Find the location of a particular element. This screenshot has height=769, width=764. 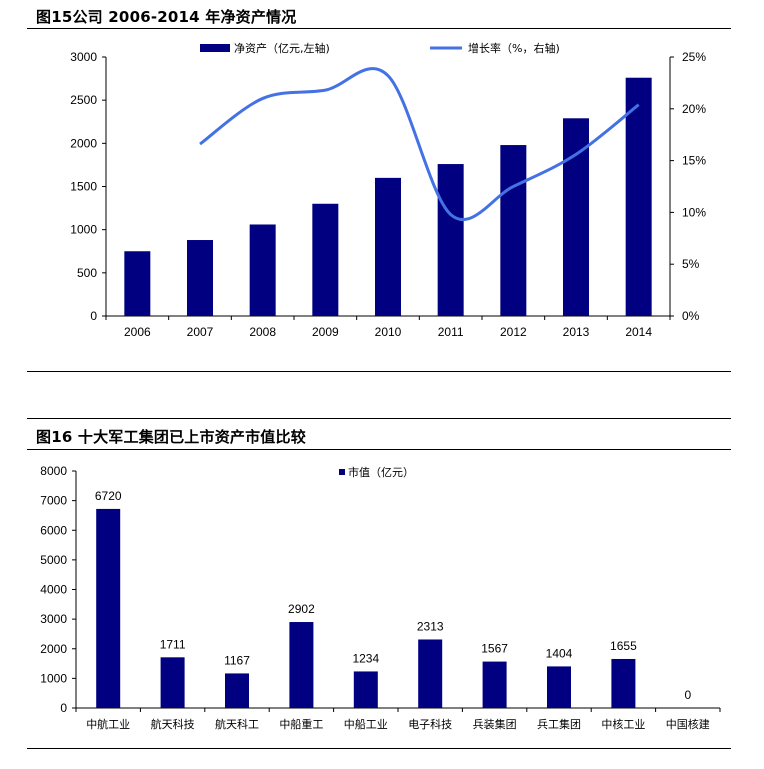

chart2-bar-中航工业 is located at coordinates (108, 608).